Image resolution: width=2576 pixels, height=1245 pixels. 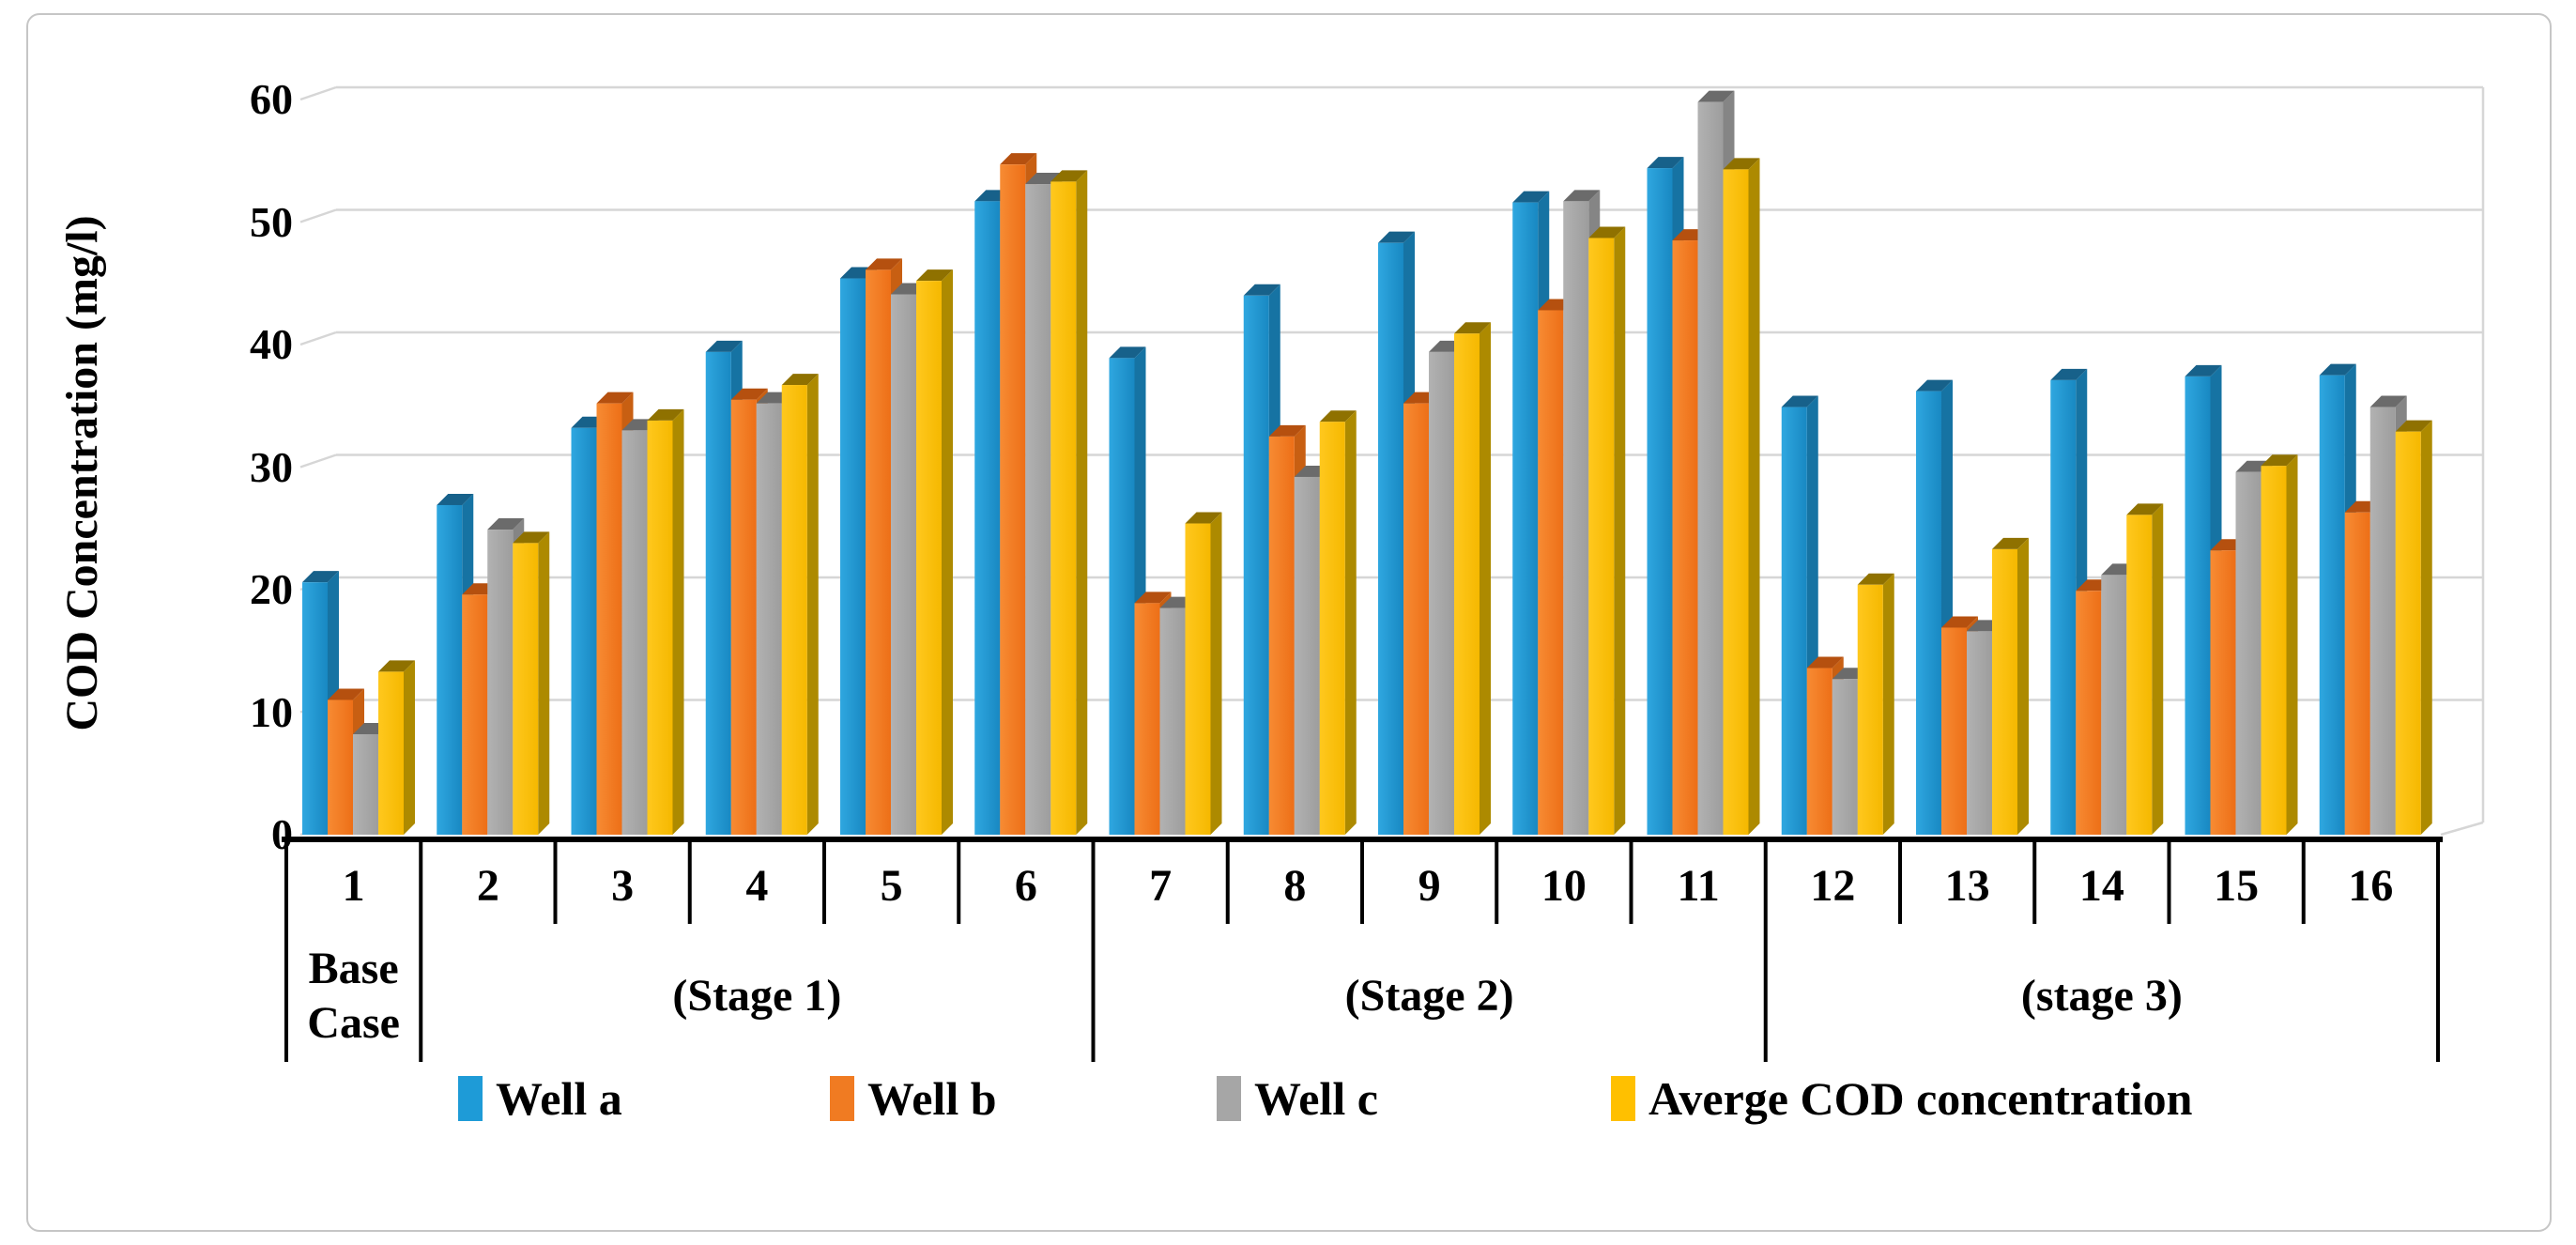 I want to click on bar-well-a-8-top, so click(x=1262, y=290).